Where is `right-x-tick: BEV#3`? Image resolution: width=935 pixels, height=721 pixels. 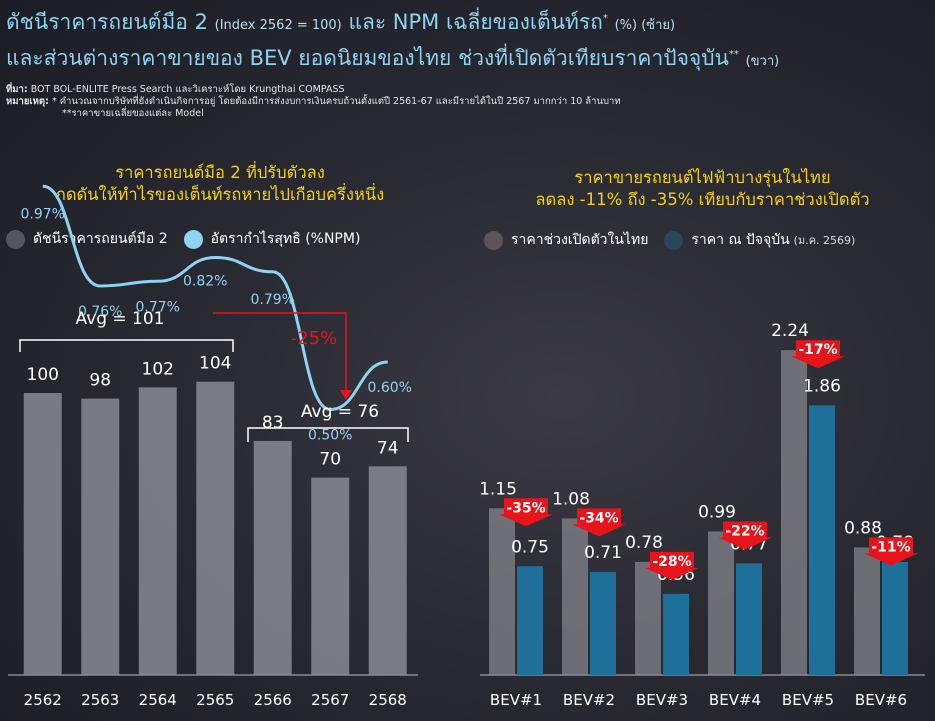 right-x-tick: BEV#3 is located at coordinates (662, 700).